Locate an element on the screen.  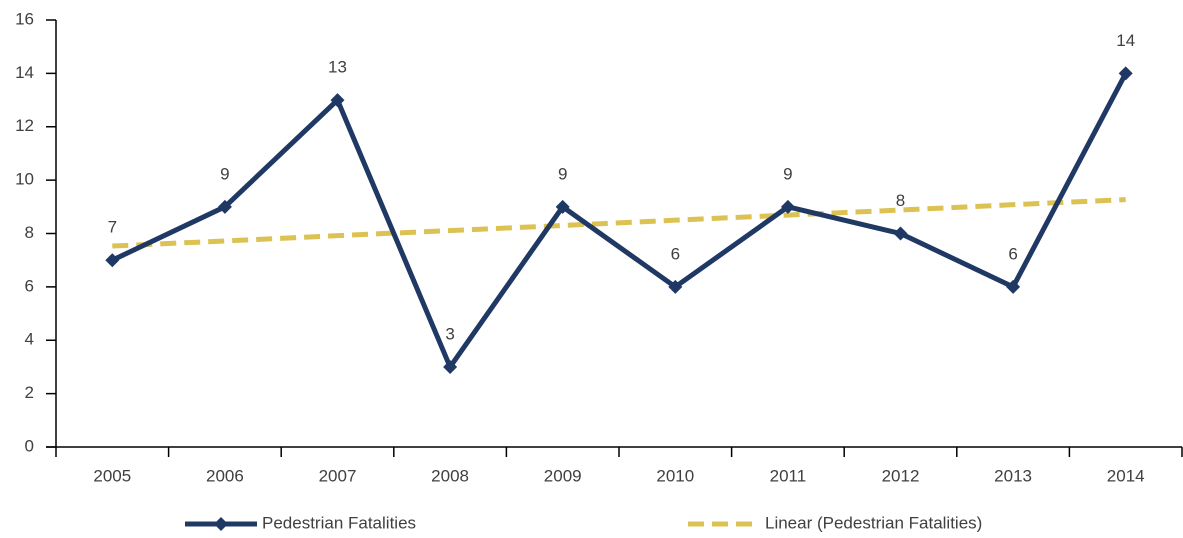
y-tick-label: 2 is located at coordinates (29, 392).